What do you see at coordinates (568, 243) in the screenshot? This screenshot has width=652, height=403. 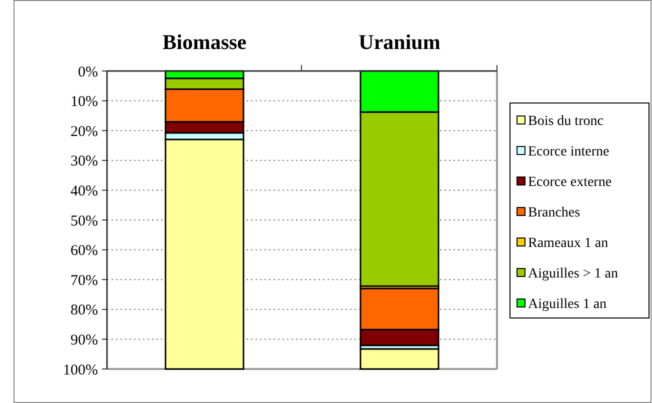 I see `legend-label: Rameaux 1 an` at bounding box center [568, 243].